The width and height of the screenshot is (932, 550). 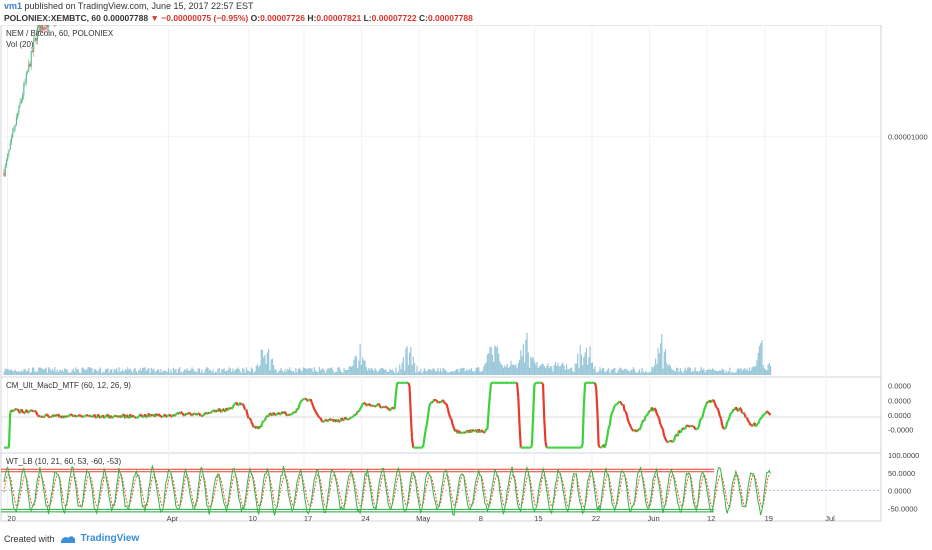 I want to click on volume-bars, so click(x=387, y=353).